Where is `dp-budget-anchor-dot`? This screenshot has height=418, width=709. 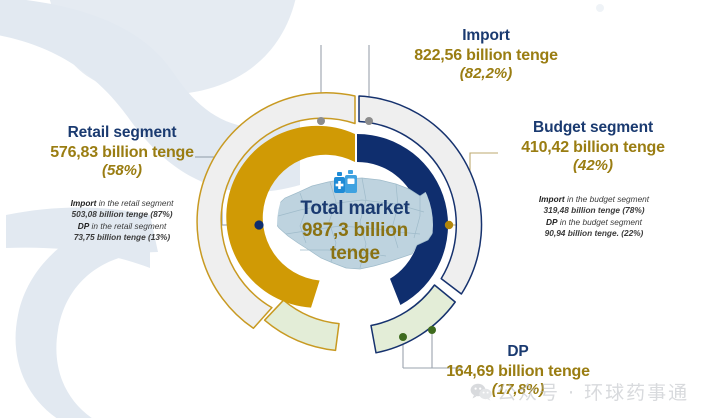 dp-budget-anchor-dot is located at coordinates (432, 330).